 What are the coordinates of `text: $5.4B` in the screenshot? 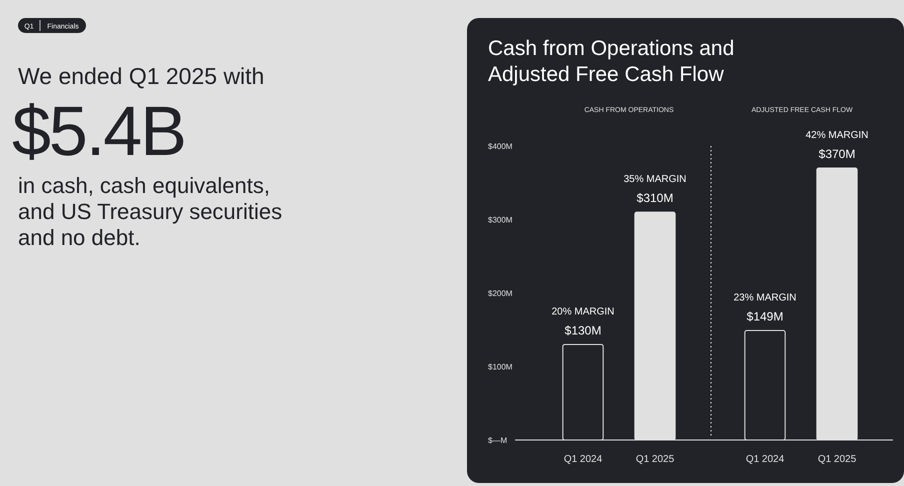 It's located at (98, 131).